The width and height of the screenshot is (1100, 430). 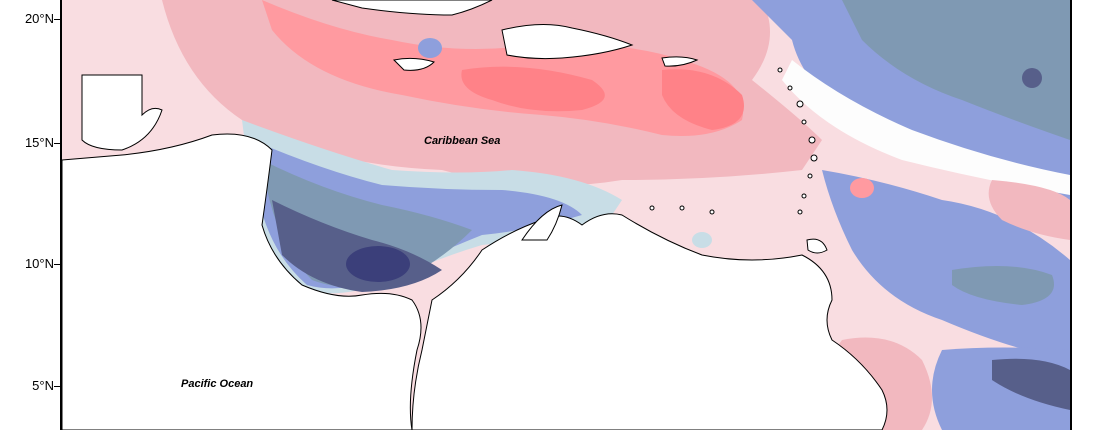 What do you see at coordinates (1032, 78) in the screenshot?
I see `northeast-blue-dark-spot` at bounding box center [1032, 78].